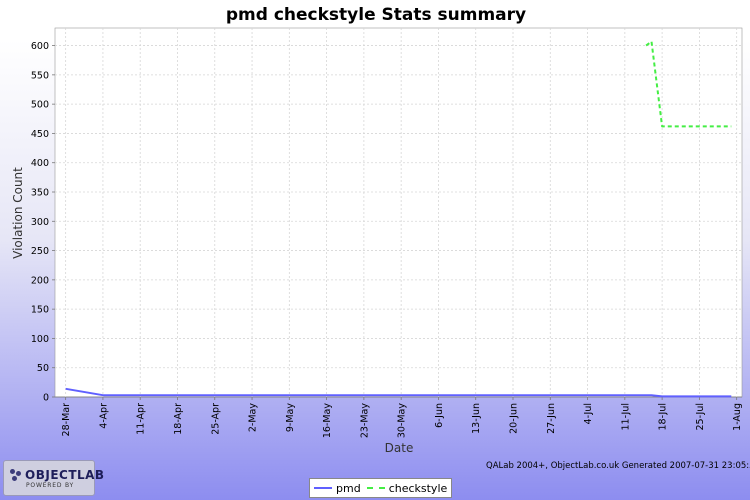  I want to click on x-axis-label: Date, so click(399, 448).